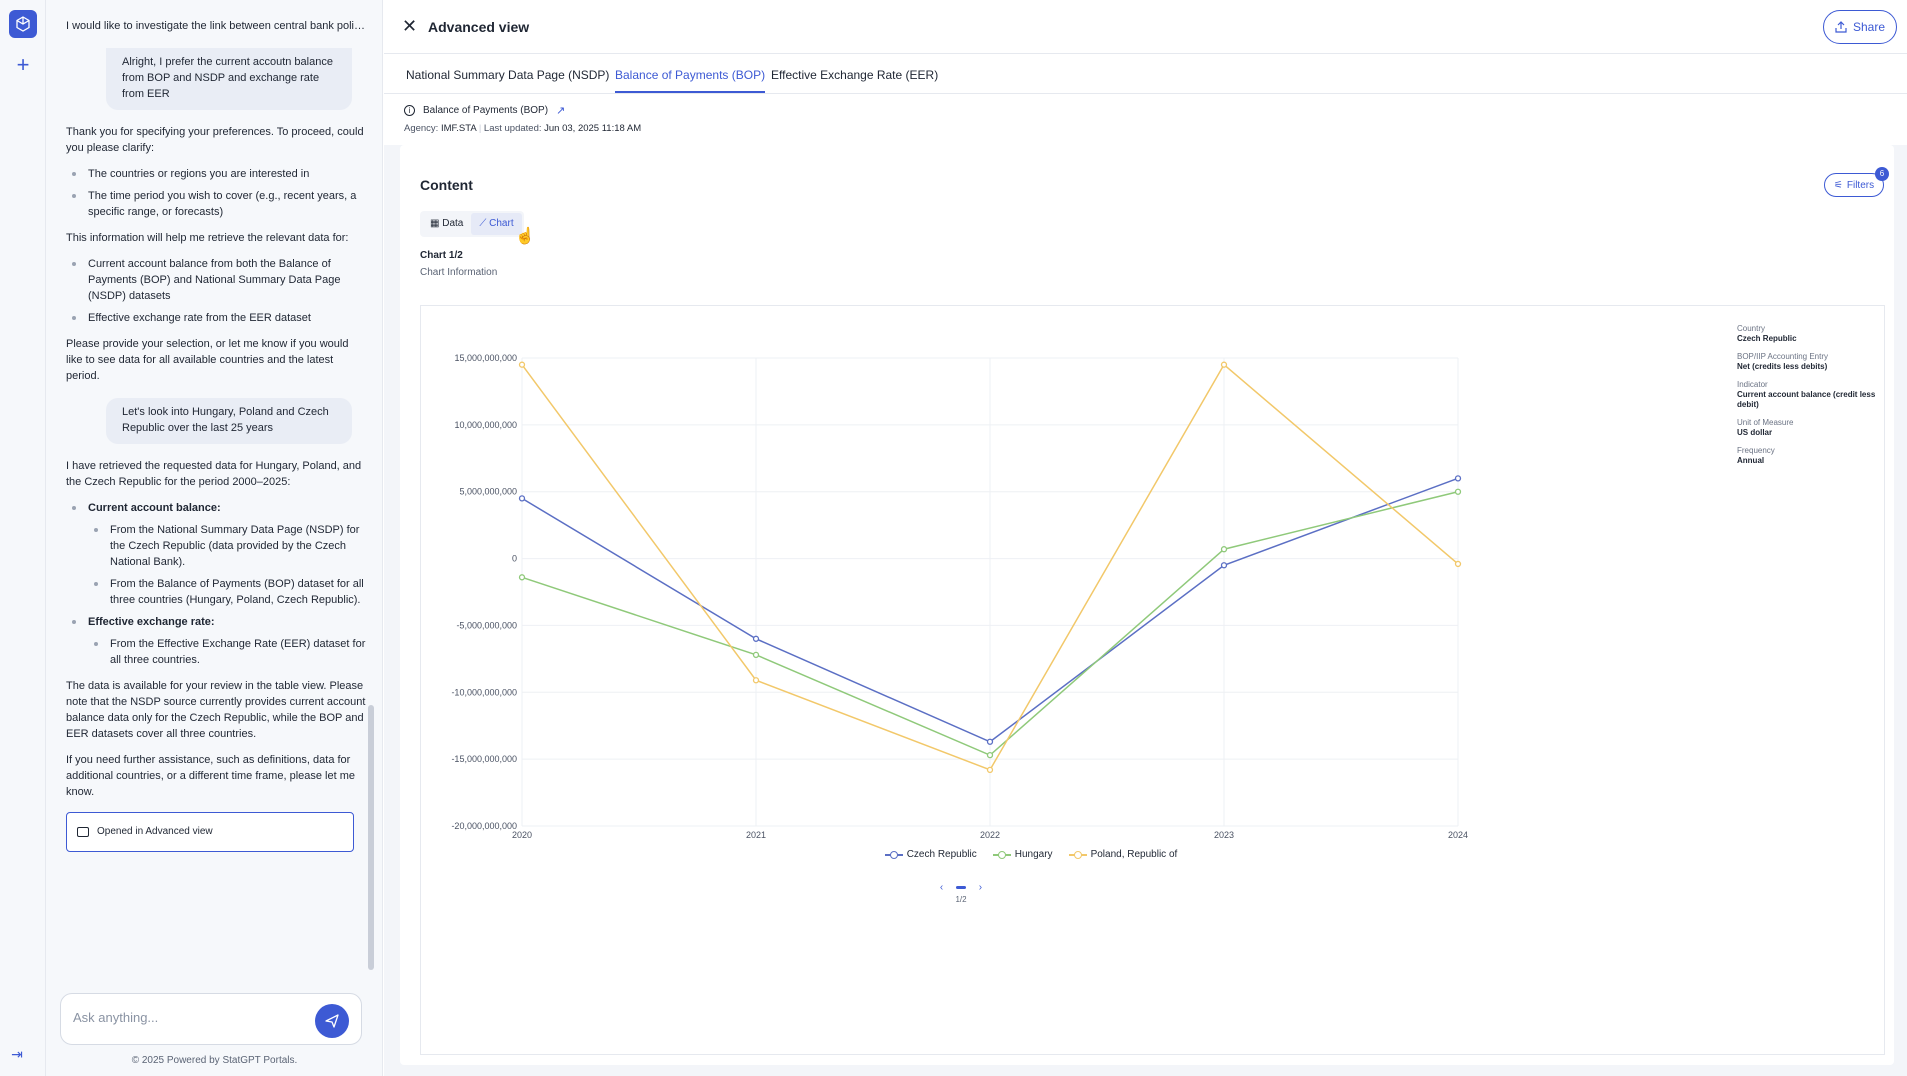 The width and height of the screenshot is (1907, 1076). What do you see at coordinates (561, 111) in the screenshot?
I see `external-link-icon: ↗` at bounding box center [561, 111].